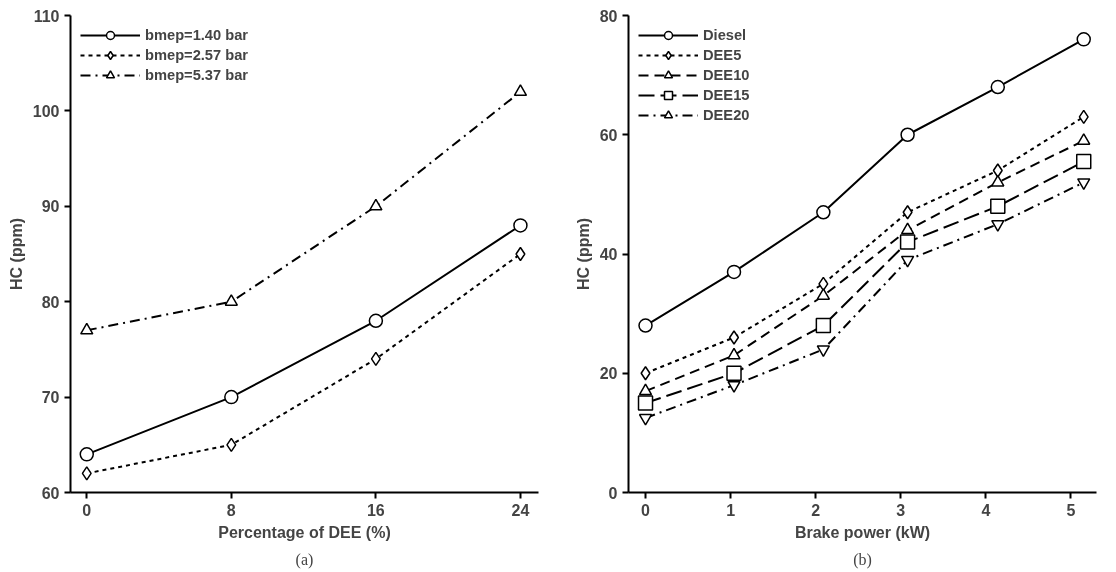 The image size is (1116, 572). Describe the element at coordinates (197, 35) in the screenshot. I see `legend-label: bmep=1.40 bar` at that location.